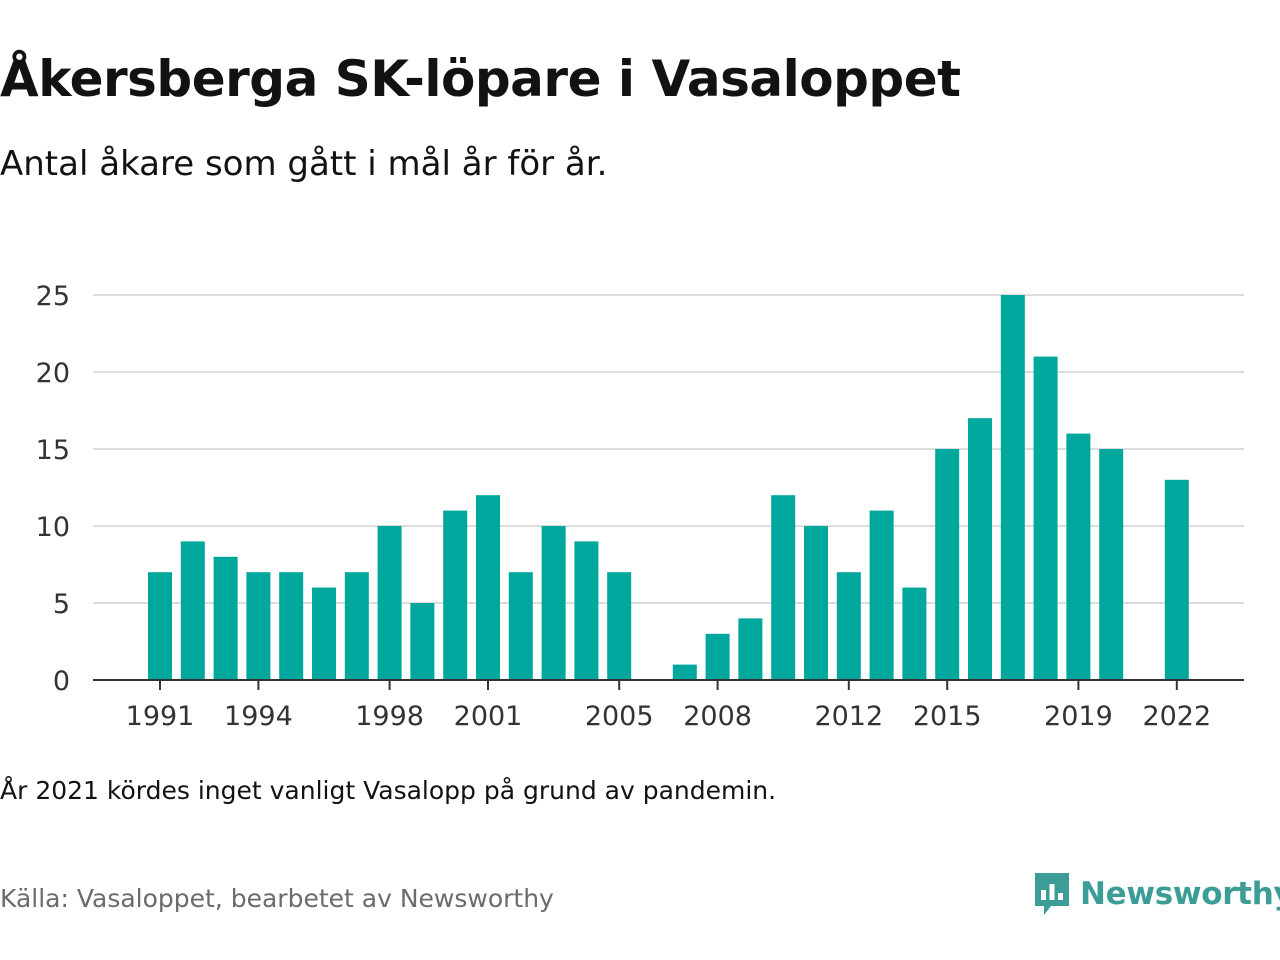  Describe the element at coordinates (61, 681) in the screenshot. I see `y-tick-label: 0` at that location.